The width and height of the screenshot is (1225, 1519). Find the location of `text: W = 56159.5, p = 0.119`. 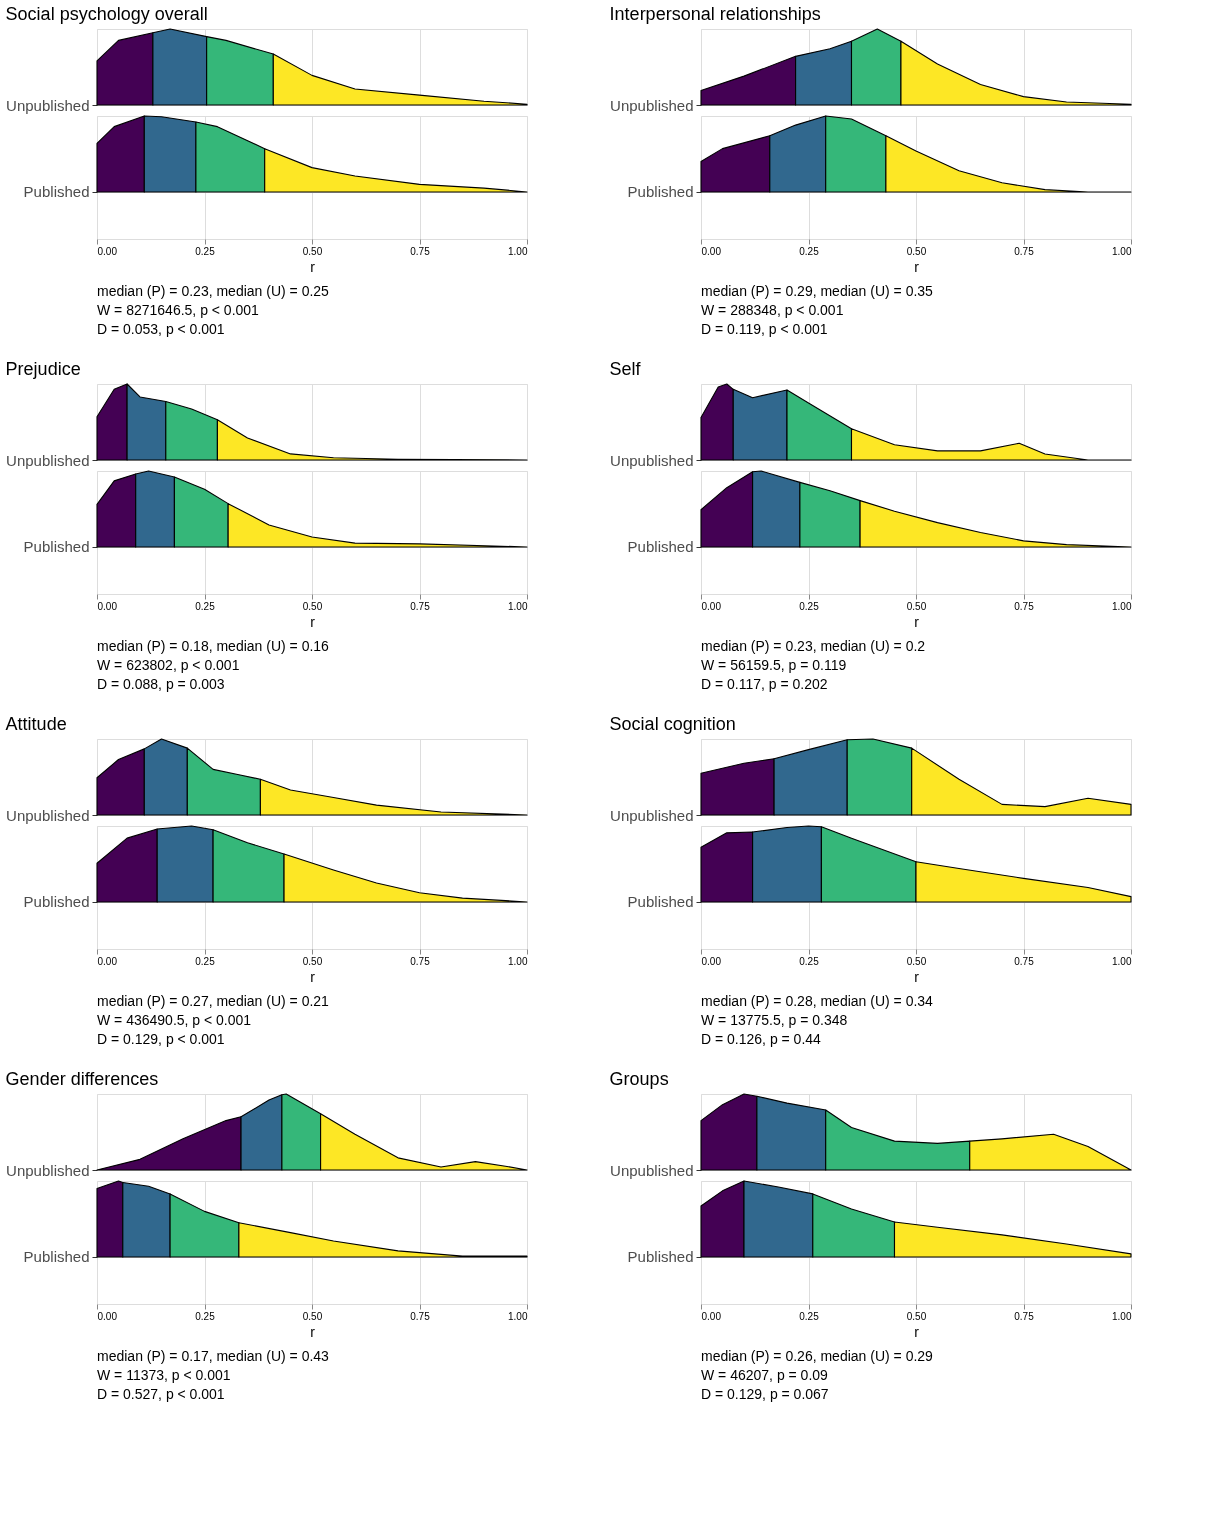

text: W = 56159.5, p = 0.119 is located at coordinates (774, 665).